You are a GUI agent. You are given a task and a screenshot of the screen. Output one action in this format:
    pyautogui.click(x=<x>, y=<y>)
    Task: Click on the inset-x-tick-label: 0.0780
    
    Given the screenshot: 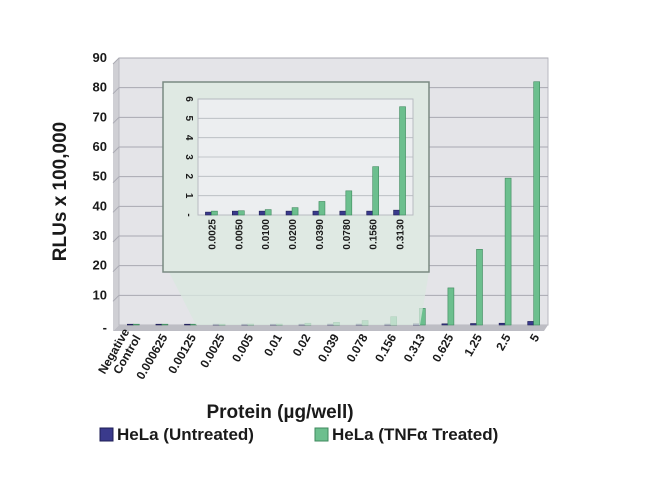 What is the action you would take?
    pyautogui.click(x=347, y=234)
    